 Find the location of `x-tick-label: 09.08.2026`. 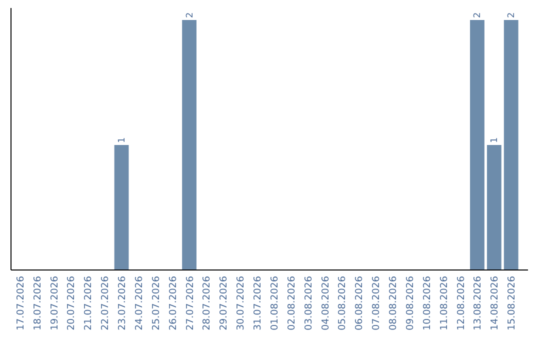

x-tick-label: 09.08.2026 is located at coordinates (410, 303).